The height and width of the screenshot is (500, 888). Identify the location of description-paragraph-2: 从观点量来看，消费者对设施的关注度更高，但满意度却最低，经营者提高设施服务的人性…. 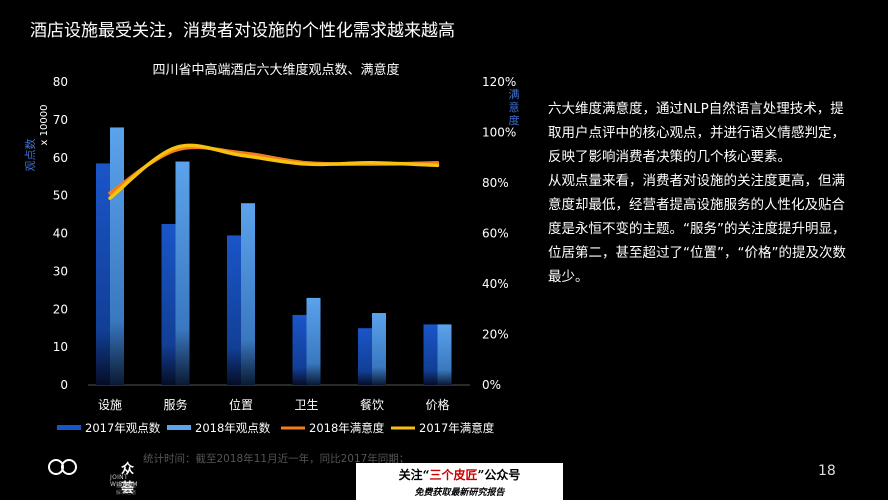
(697, 229).